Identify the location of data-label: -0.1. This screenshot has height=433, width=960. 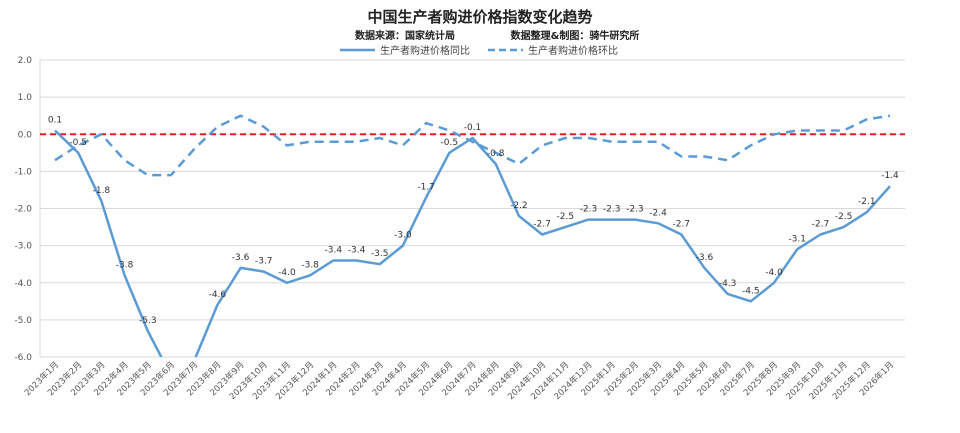
(473, 128).